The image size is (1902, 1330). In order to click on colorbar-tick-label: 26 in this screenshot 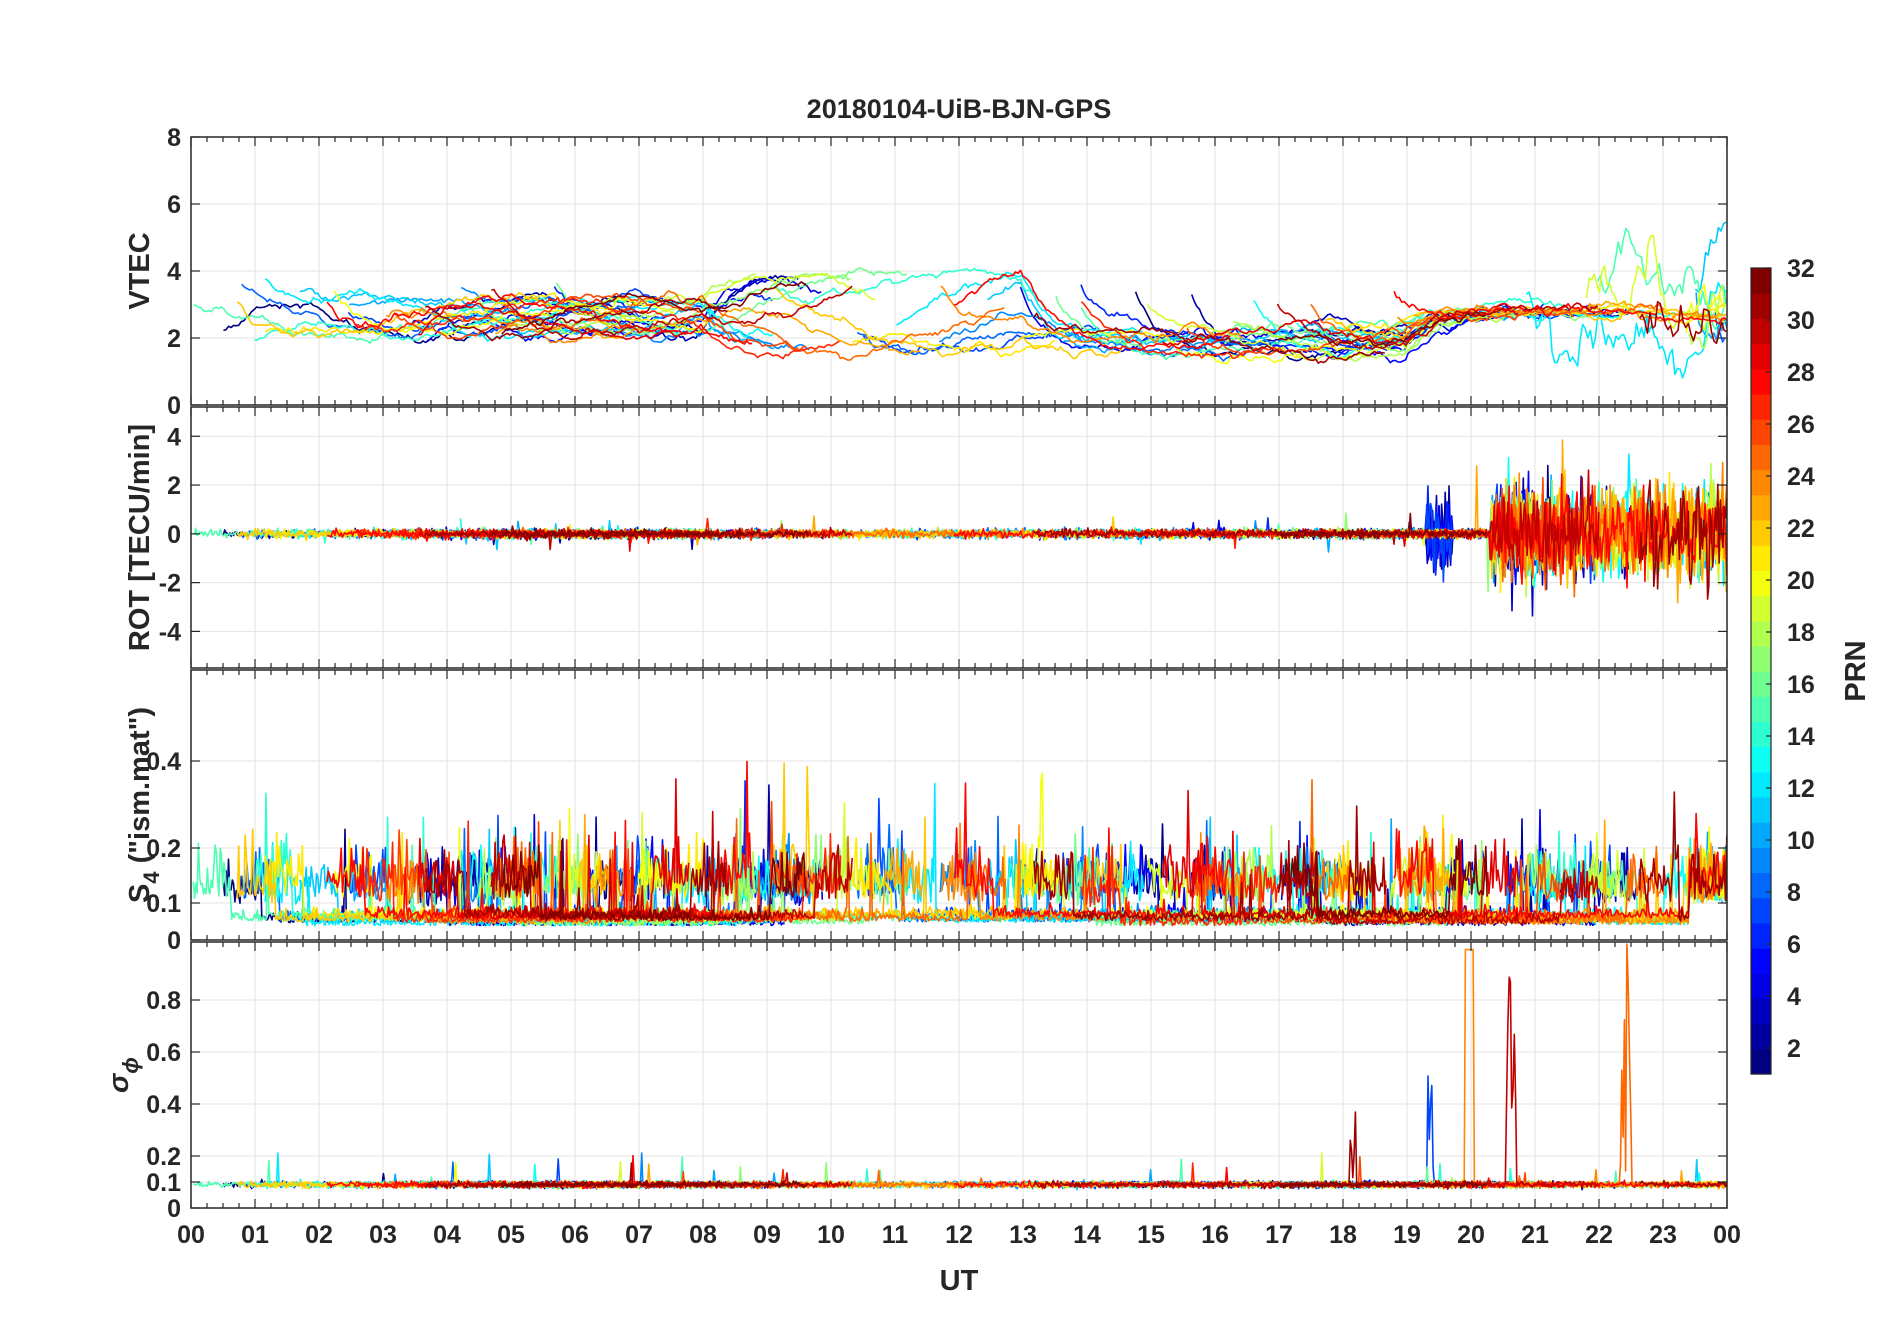, I will do `click(1801, 425)`.